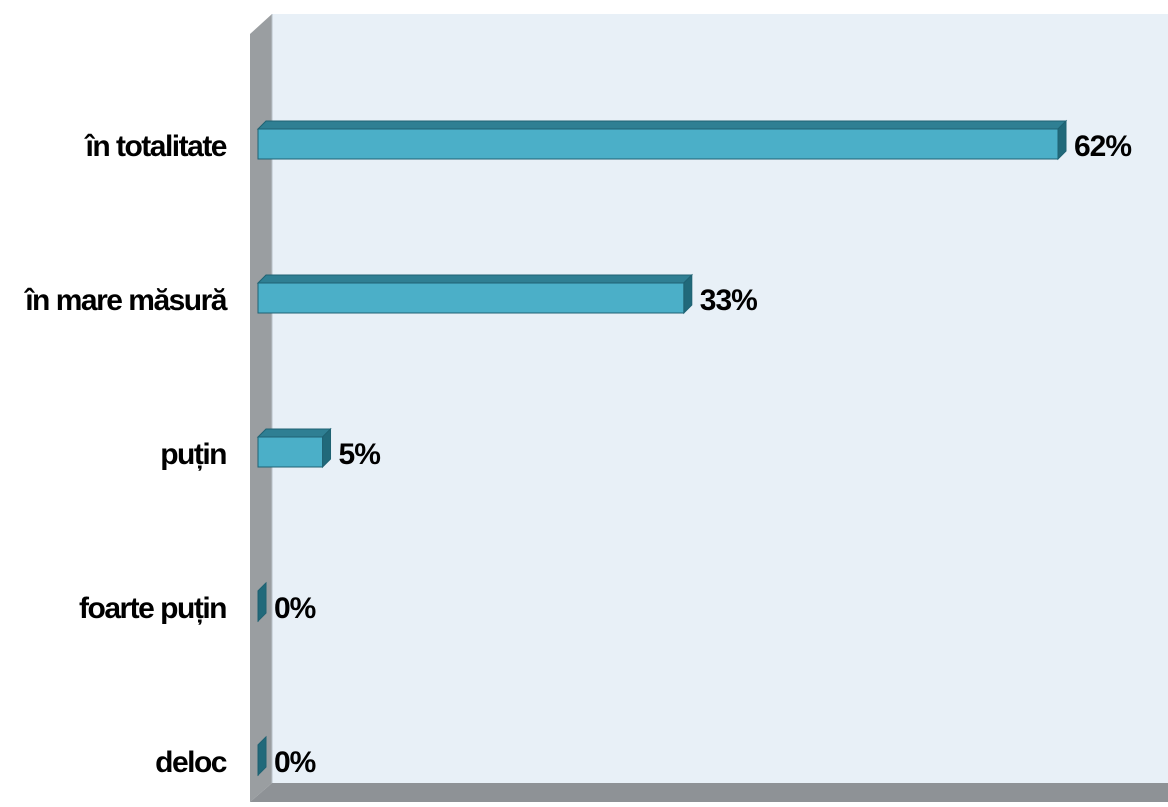 This screenshot has width=1168, height=807. I want to click on category-label: puțin, so click(193, 454).